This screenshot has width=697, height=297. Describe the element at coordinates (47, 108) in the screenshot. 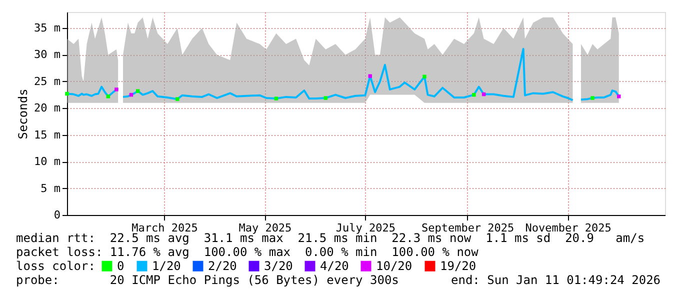

I see `y-tick-label: 20 m` at that location.